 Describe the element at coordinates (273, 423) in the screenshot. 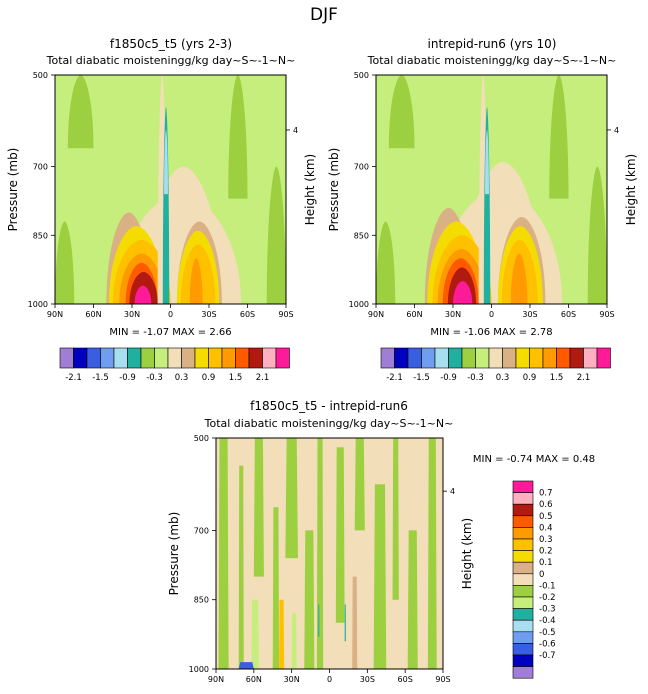

I see `subtitle-var: Total diabatic moistening` at that location.